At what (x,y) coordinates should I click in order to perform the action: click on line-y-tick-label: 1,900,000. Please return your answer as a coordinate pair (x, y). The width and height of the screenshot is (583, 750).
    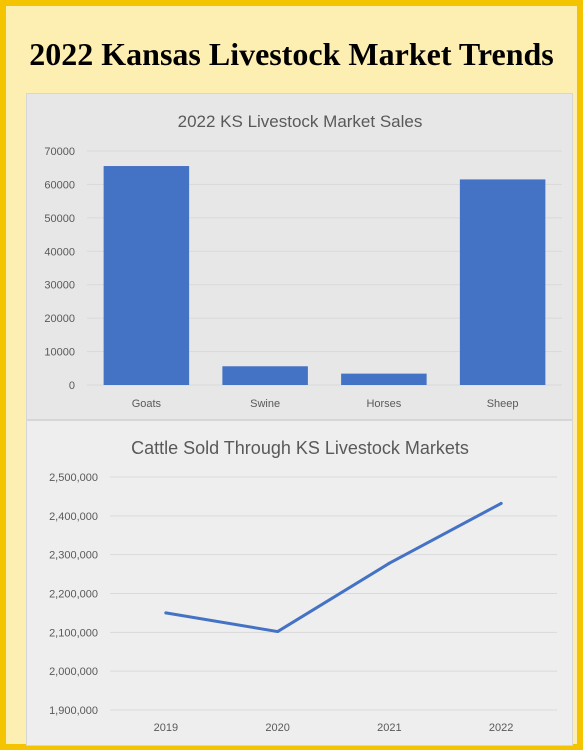
    Looking at the image, I should click on (73, 711).